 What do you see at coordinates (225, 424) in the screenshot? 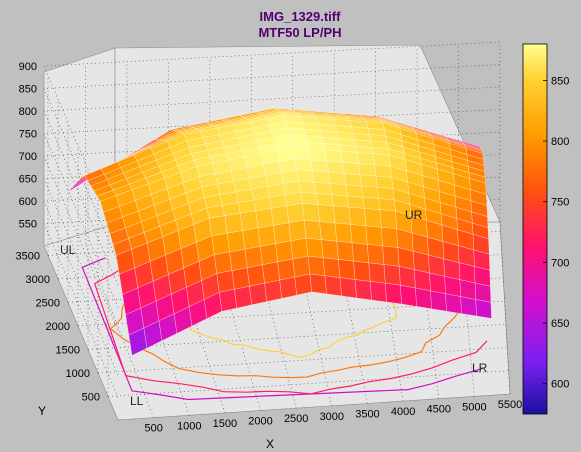
I see `x-tick-label: 1500` at bounding box center [225, 424].